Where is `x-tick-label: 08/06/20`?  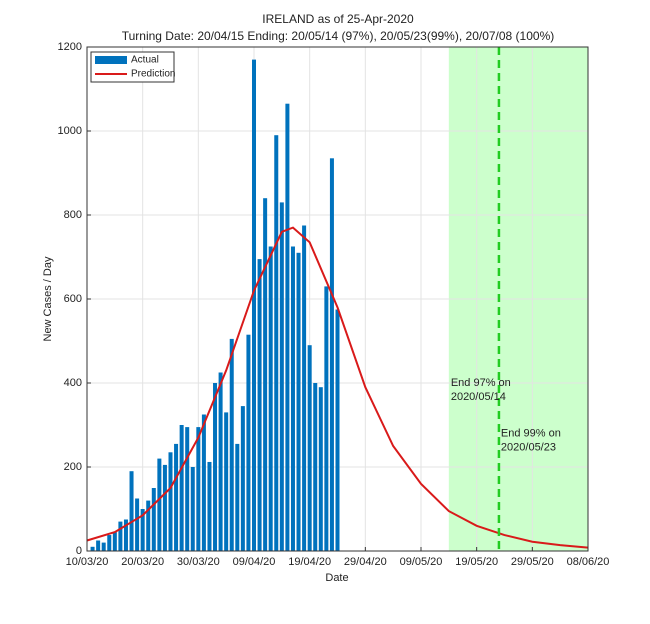 x-tick-label: 08/06/20 is located at coordinates (588, 562).